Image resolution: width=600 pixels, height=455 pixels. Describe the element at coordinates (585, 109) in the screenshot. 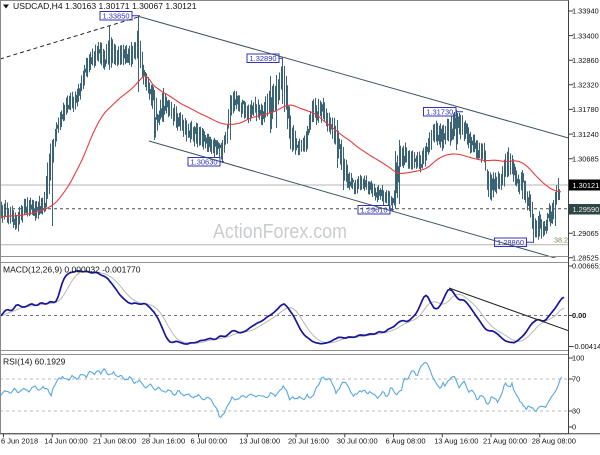

I see `svg-text: 1.31780` at that location.